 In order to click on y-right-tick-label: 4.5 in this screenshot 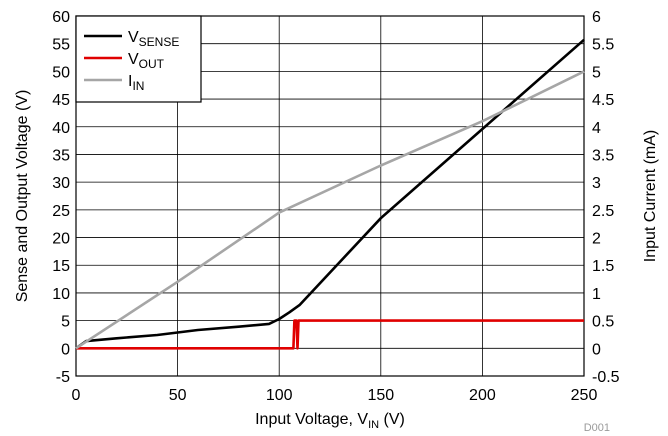, I will do `click(603, 100)`.